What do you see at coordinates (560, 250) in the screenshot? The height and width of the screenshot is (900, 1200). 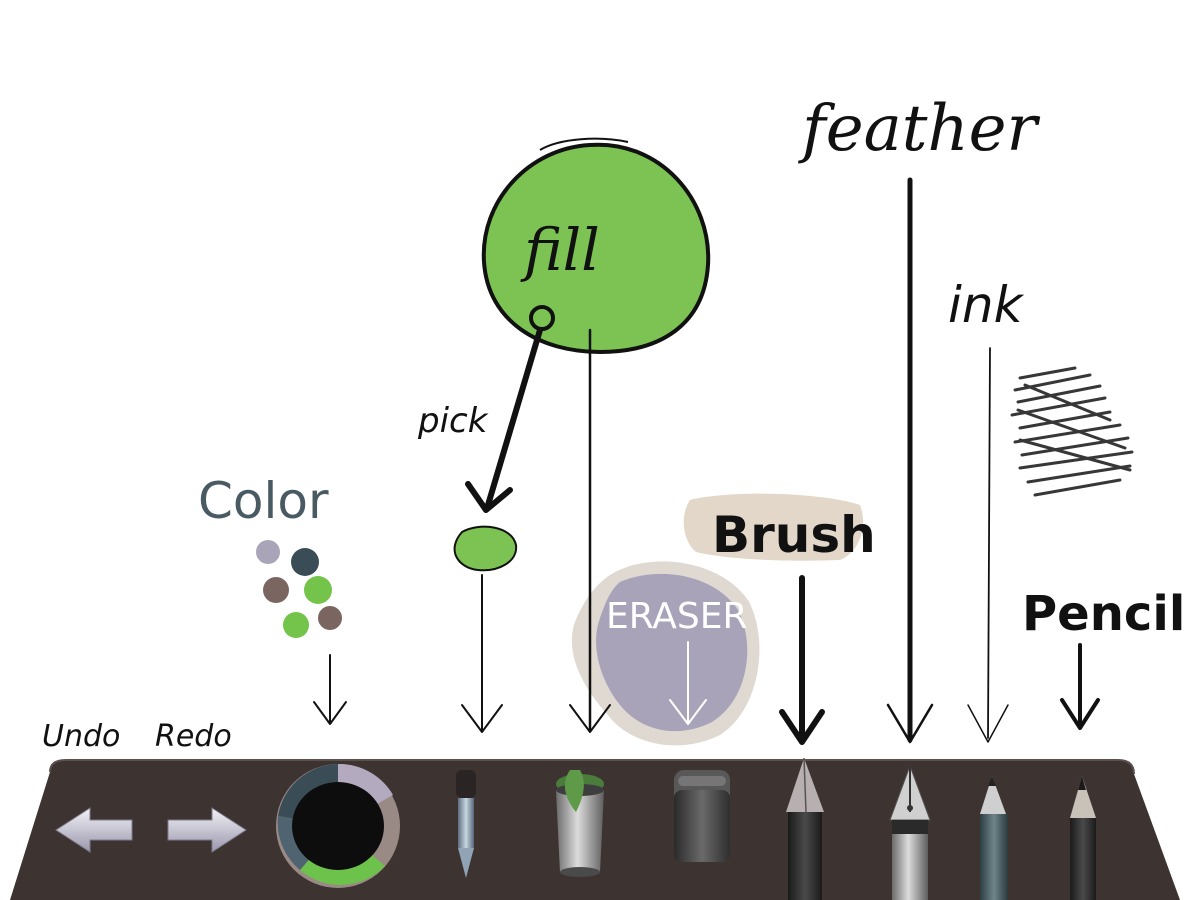 I see `label-fill: fill` at bounding box center [560, 250].